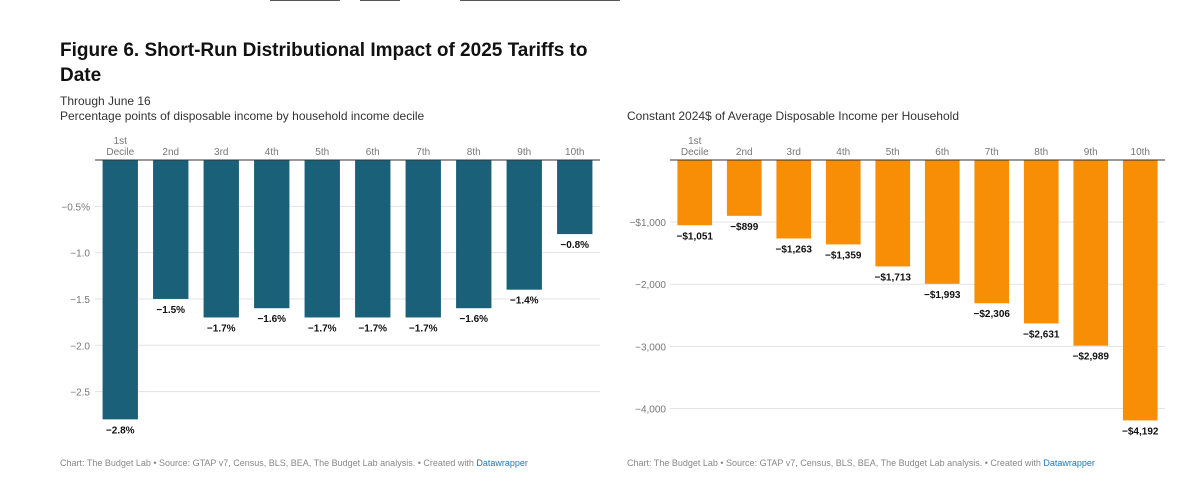 This screenshot has width=1200, height=484. What do you see at coordinates (80, 254) in the screenshot?
I see `left-chart-y-tick-label: −1.0` at bounding box center [80, 254].